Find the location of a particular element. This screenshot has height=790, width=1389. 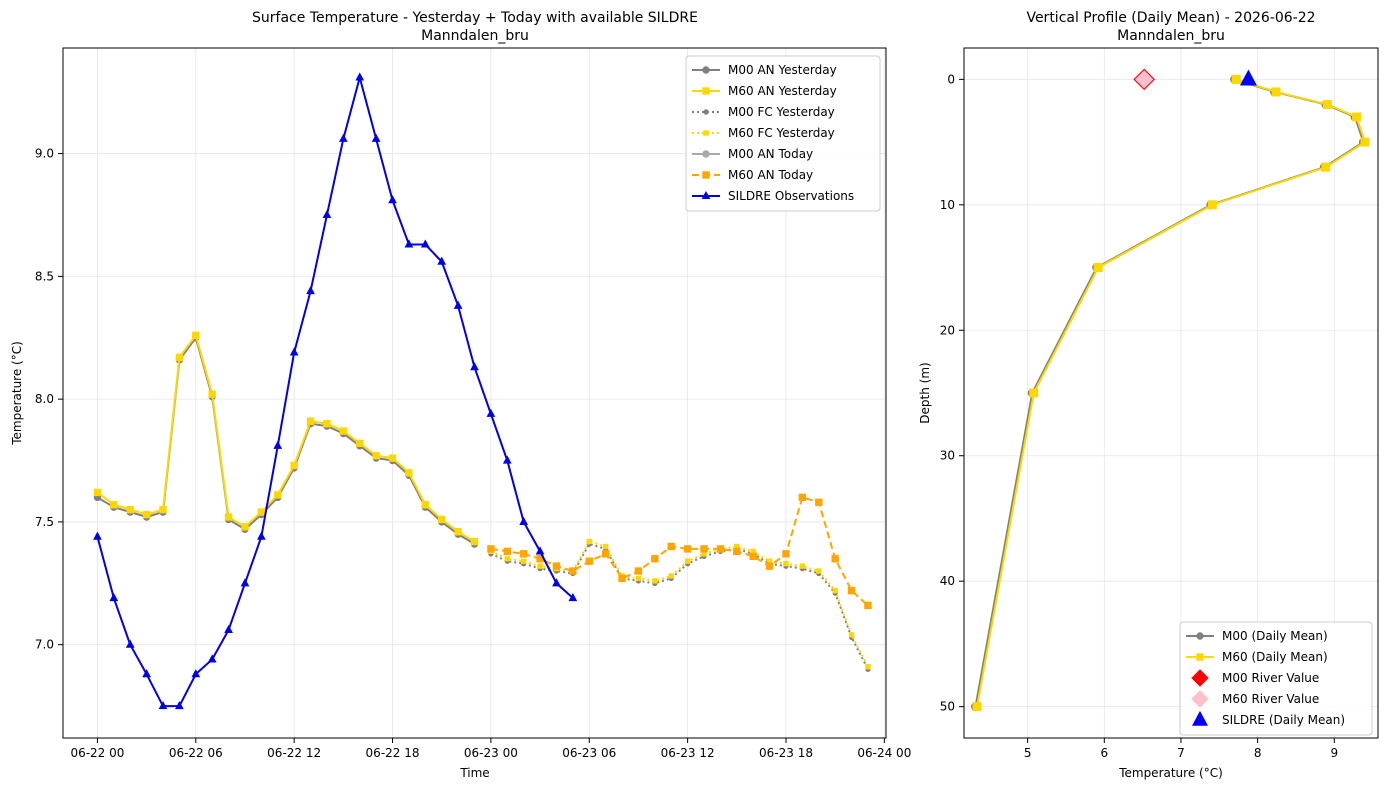

legend-item: M00 AN Today is located at coordinates (752, 154).